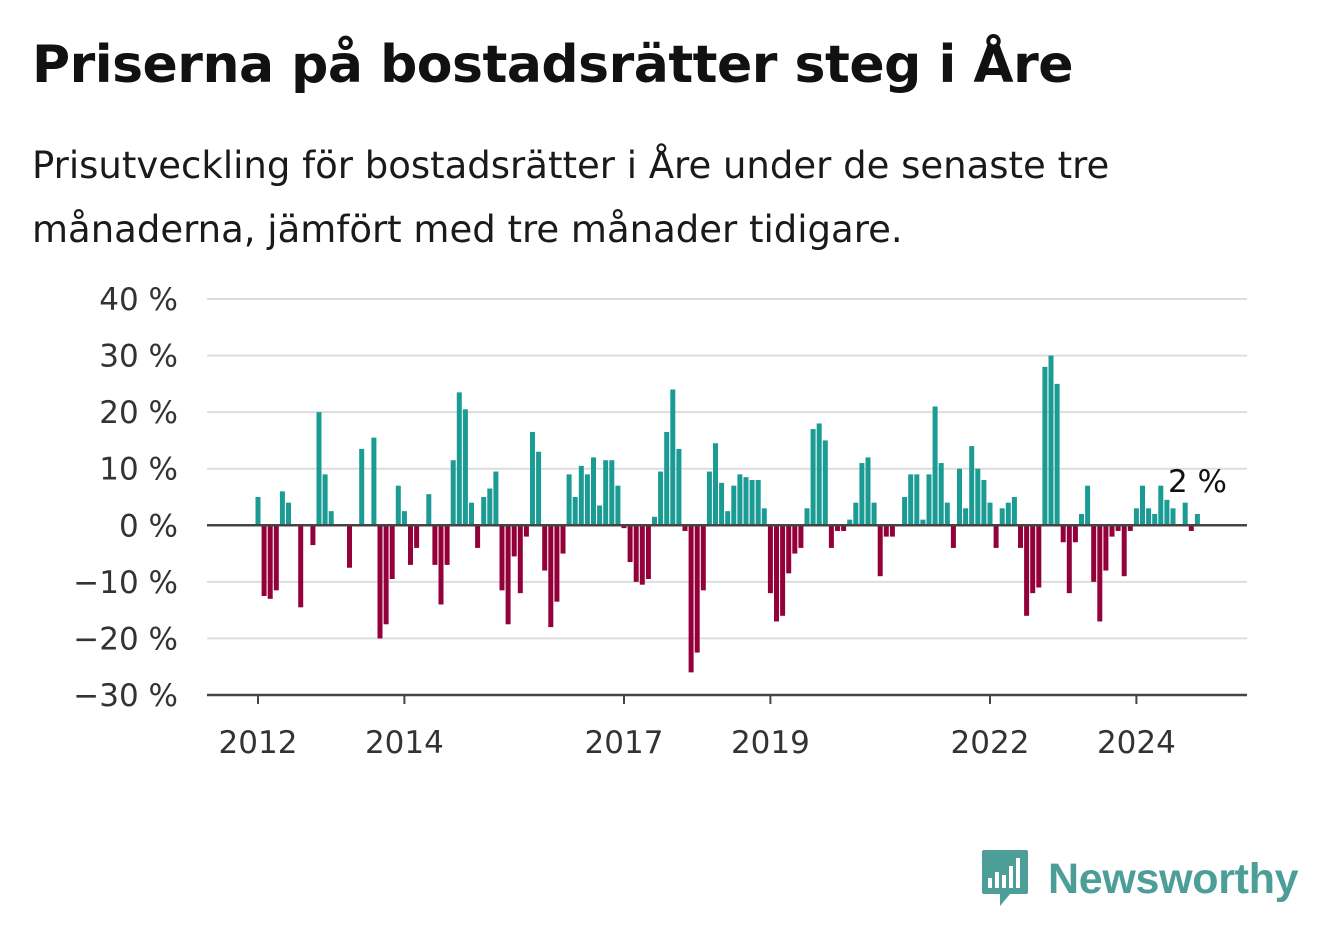  What do you see at coordinates (138, 470) in the screenshot?
I see `y-tick-label: 10 %` at bounding box center [138, 470].